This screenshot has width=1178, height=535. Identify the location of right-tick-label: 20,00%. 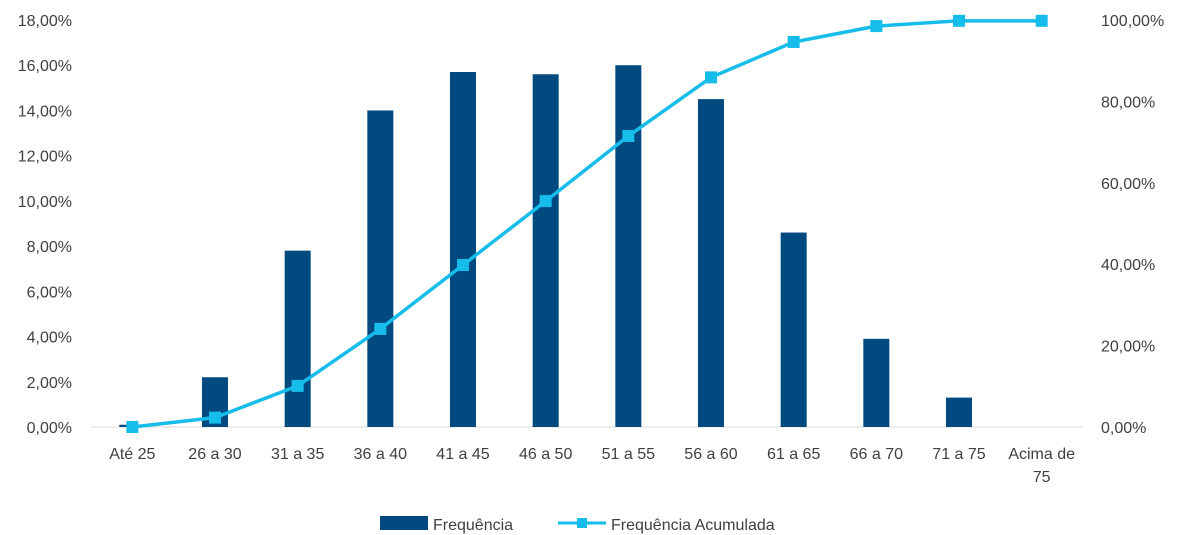
(1128, 347).